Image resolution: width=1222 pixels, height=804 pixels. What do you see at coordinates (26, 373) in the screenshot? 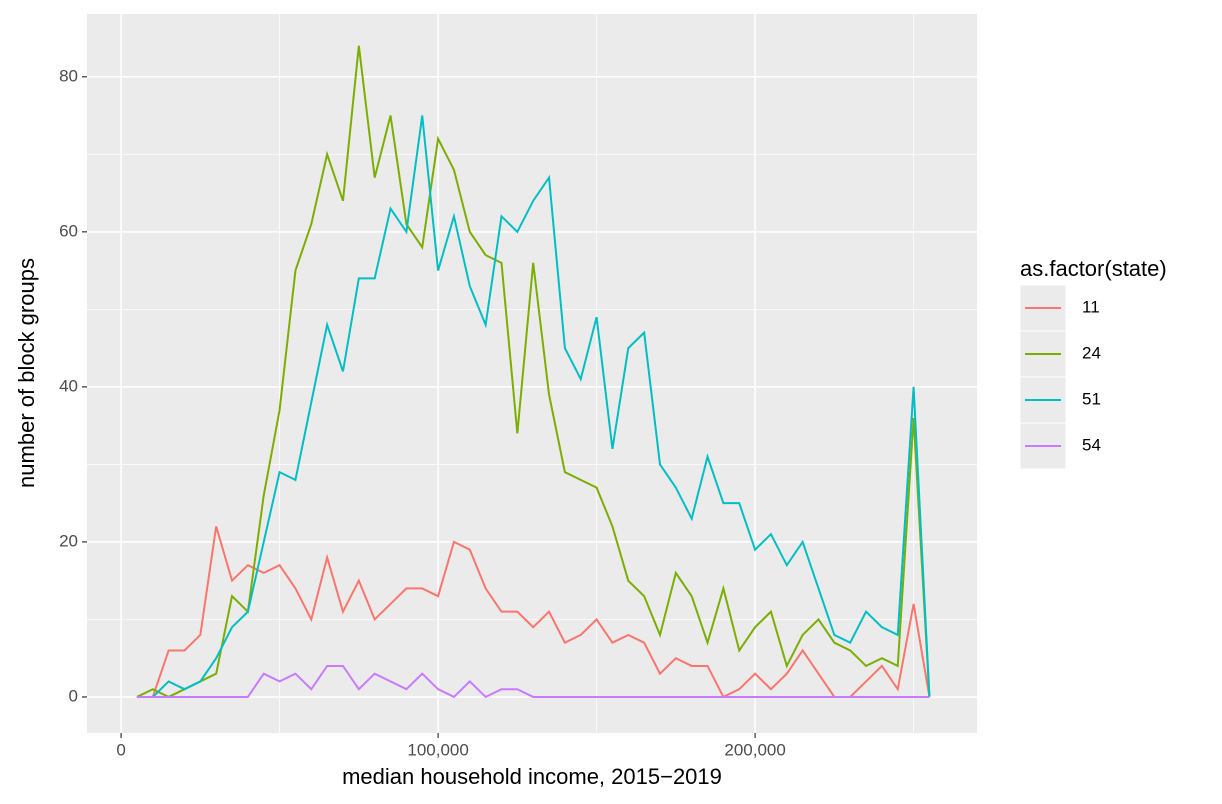
I see `y-axis-title: number of block groups` at bounding box center [26, 373].